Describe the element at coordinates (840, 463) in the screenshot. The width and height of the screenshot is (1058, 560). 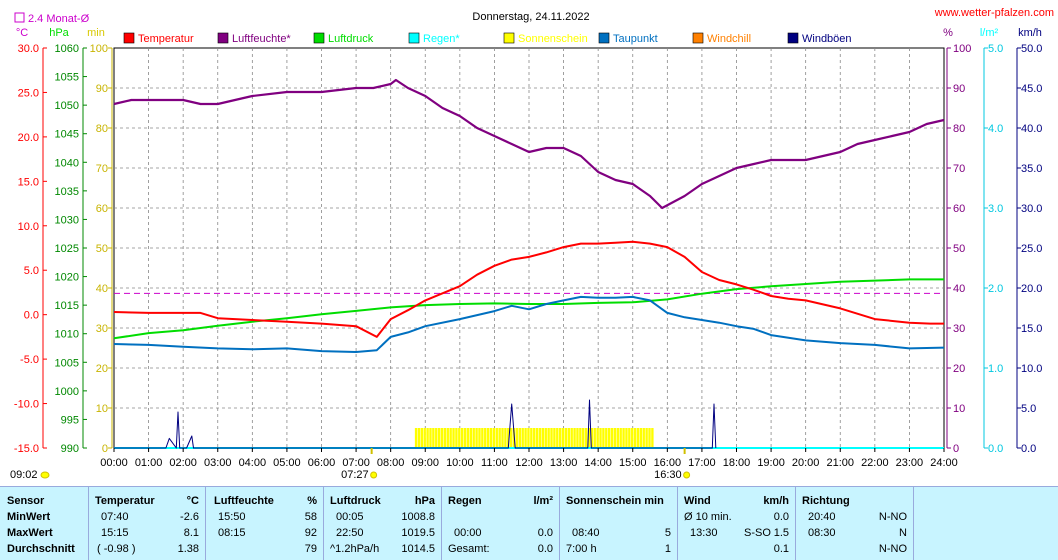
I see `x-tick-label: 21:00` at that location.